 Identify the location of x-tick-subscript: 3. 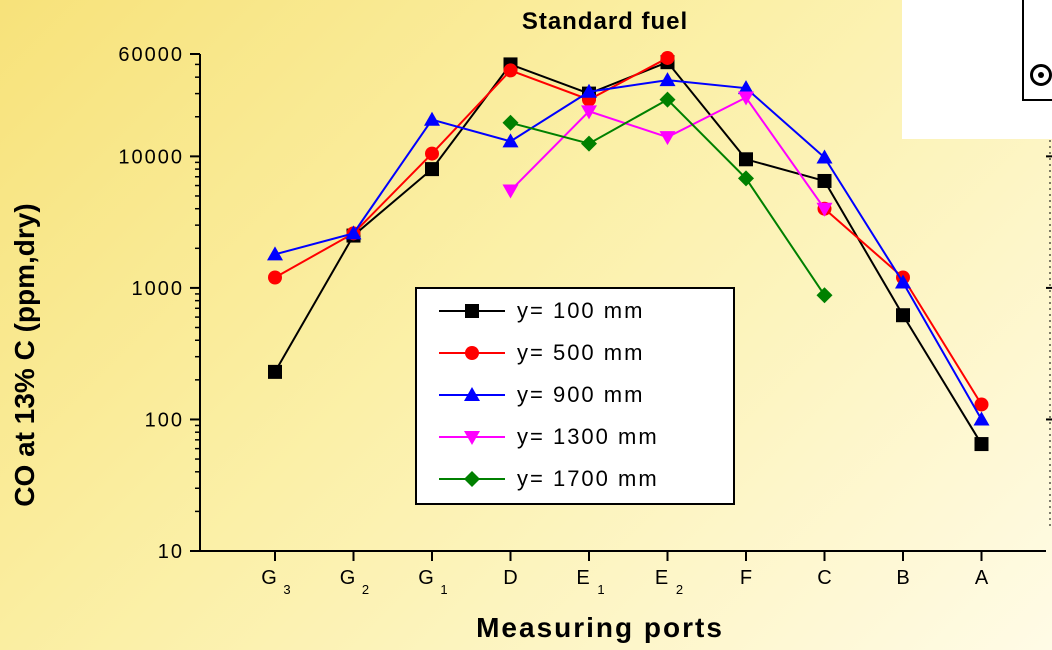
(286, 589).